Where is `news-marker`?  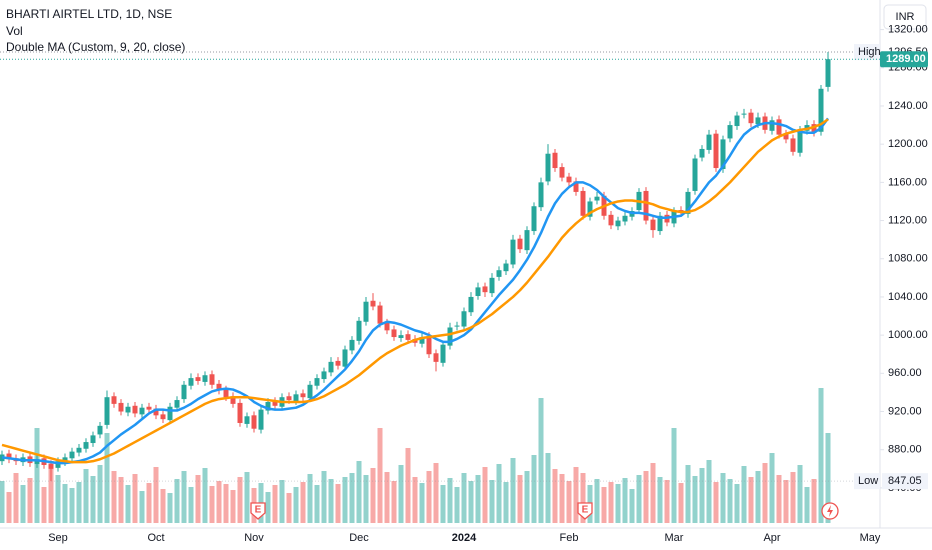
news-marker is located at coordinates (830, 511).